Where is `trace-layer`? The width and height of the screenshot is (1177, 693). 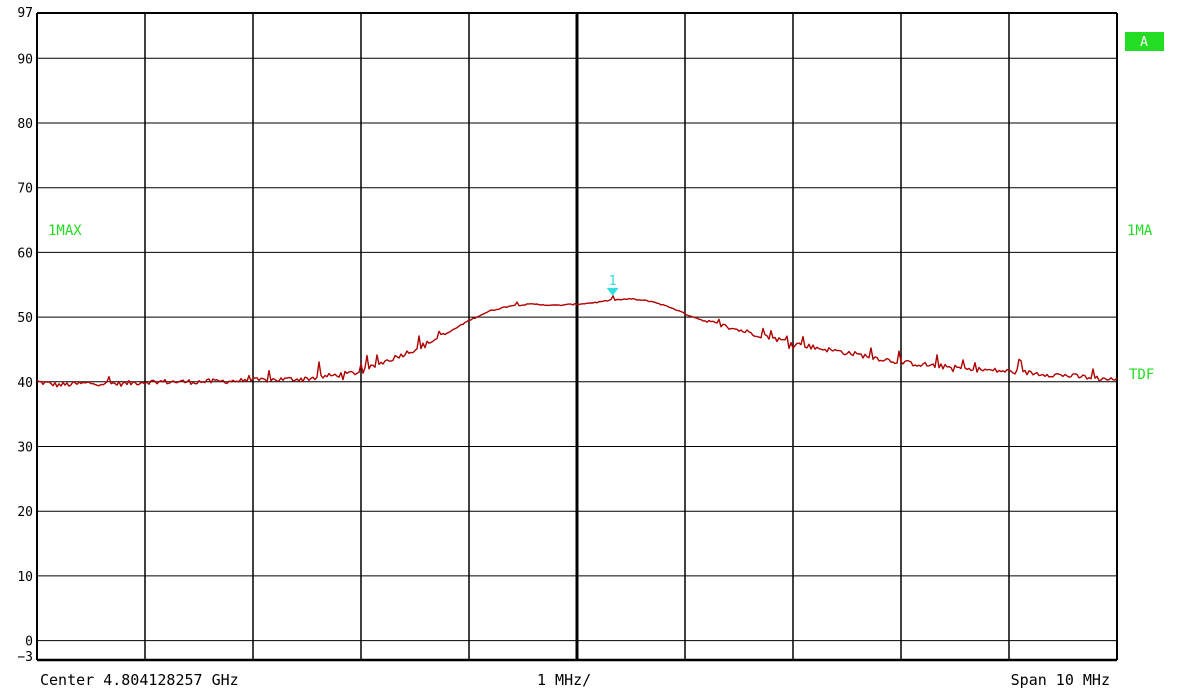 trace-layer is located at coordinates (577, 341).